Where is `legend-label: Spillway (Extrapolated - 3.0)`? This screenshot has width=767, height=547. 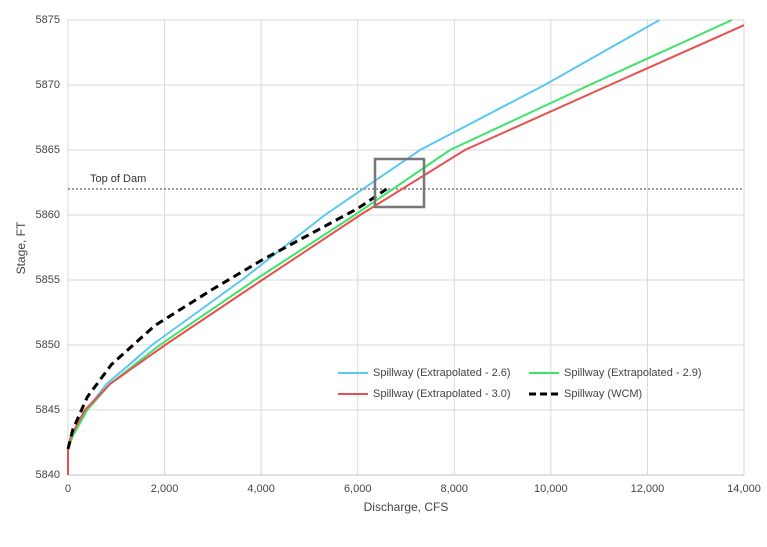 legend-label: Spillway (Extrapolated - 3.0) is located at coordinates (442, 394).